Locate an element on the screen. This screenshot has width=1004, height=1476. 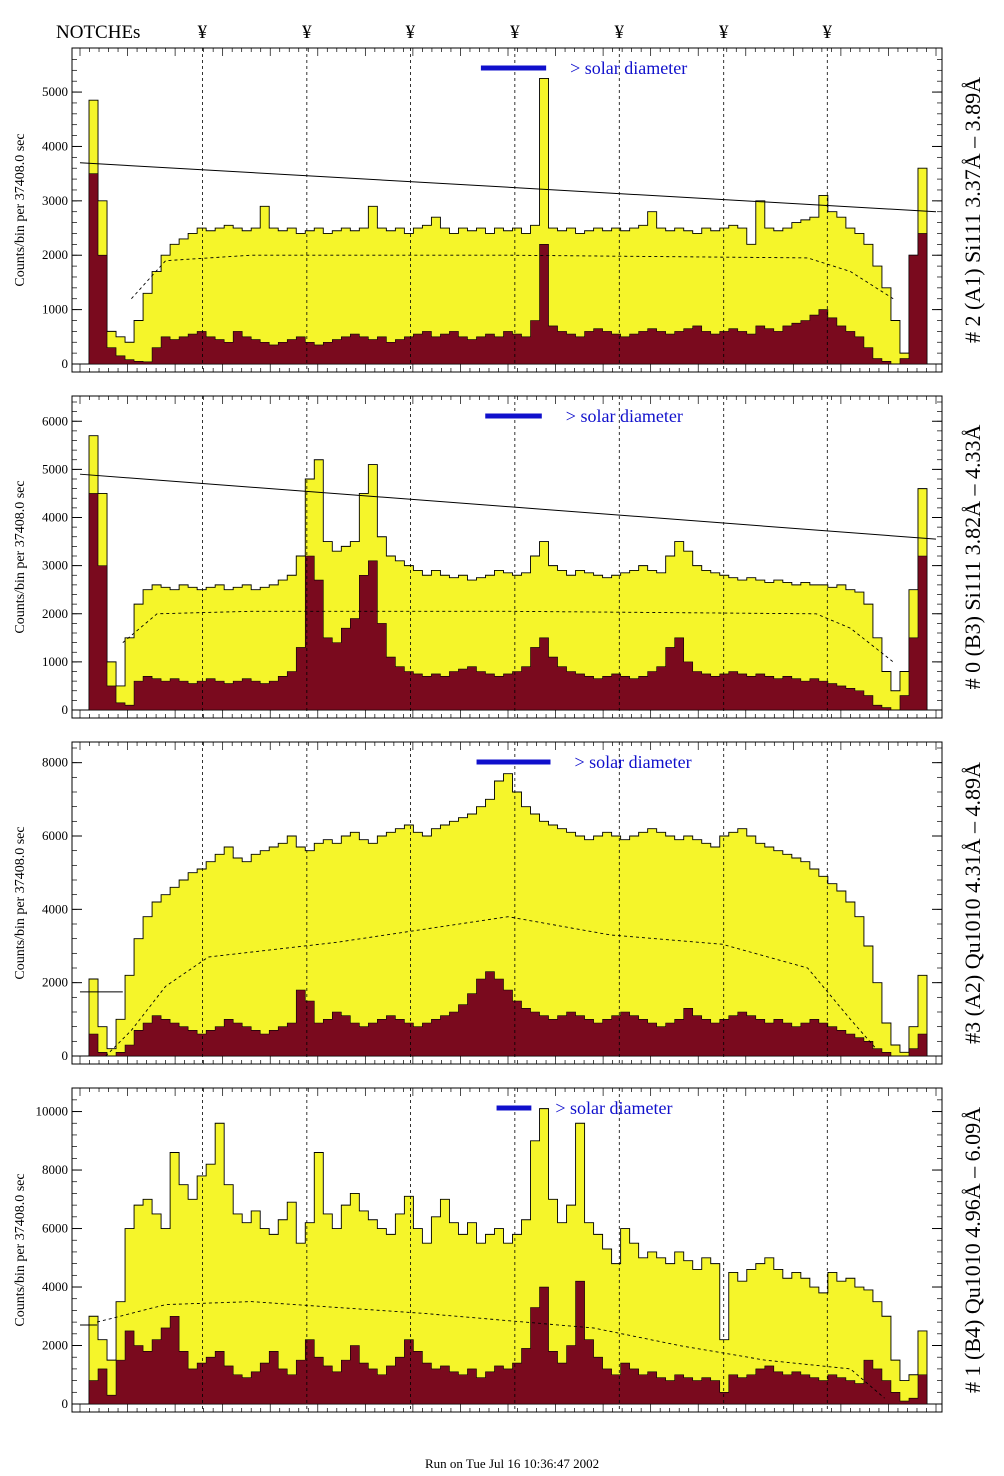
notch-marks: ¥ ¥ ¥ ¥ ¥ ¥ ¥ is located at coordinates (515, 32).